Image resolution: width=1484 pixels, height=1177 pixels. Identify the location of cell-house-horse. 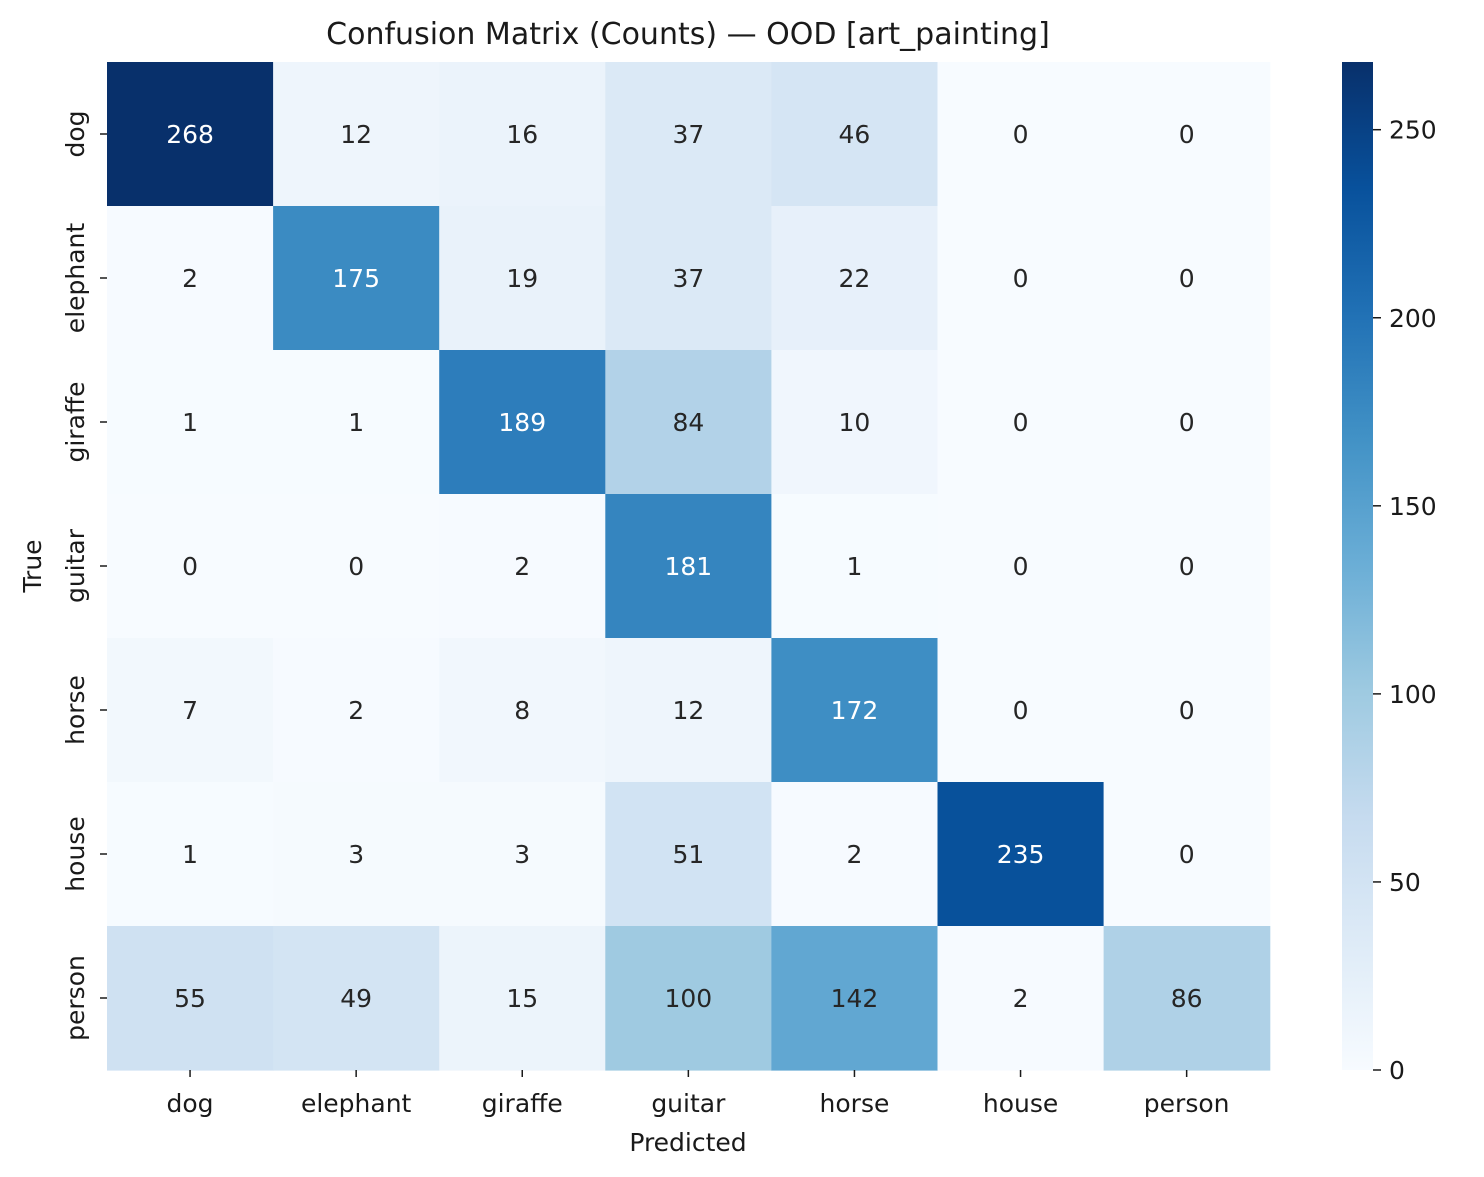
(855, 854).